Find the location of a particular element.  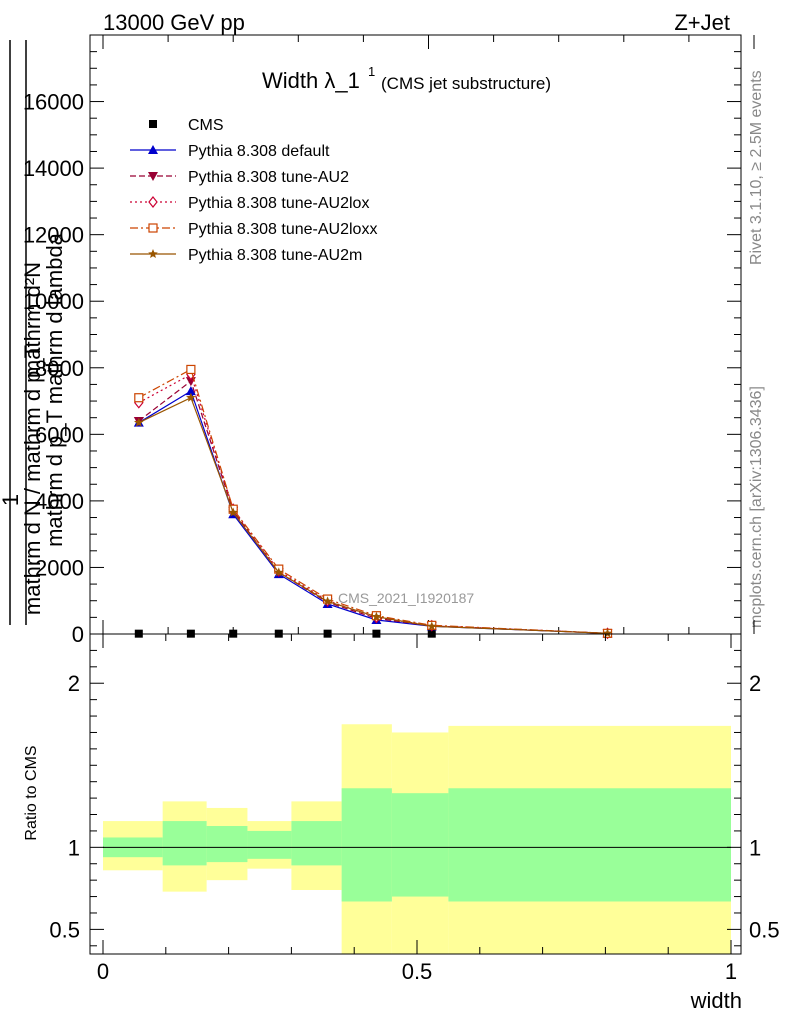

header-right: Z+Jet is located at coordinates (702, 22).